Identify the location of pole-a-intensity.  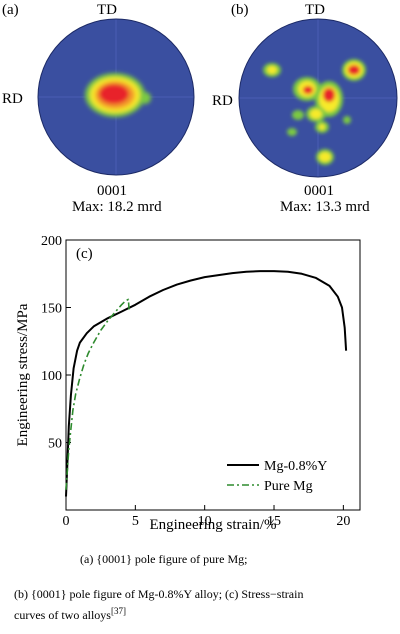
(118, 95).